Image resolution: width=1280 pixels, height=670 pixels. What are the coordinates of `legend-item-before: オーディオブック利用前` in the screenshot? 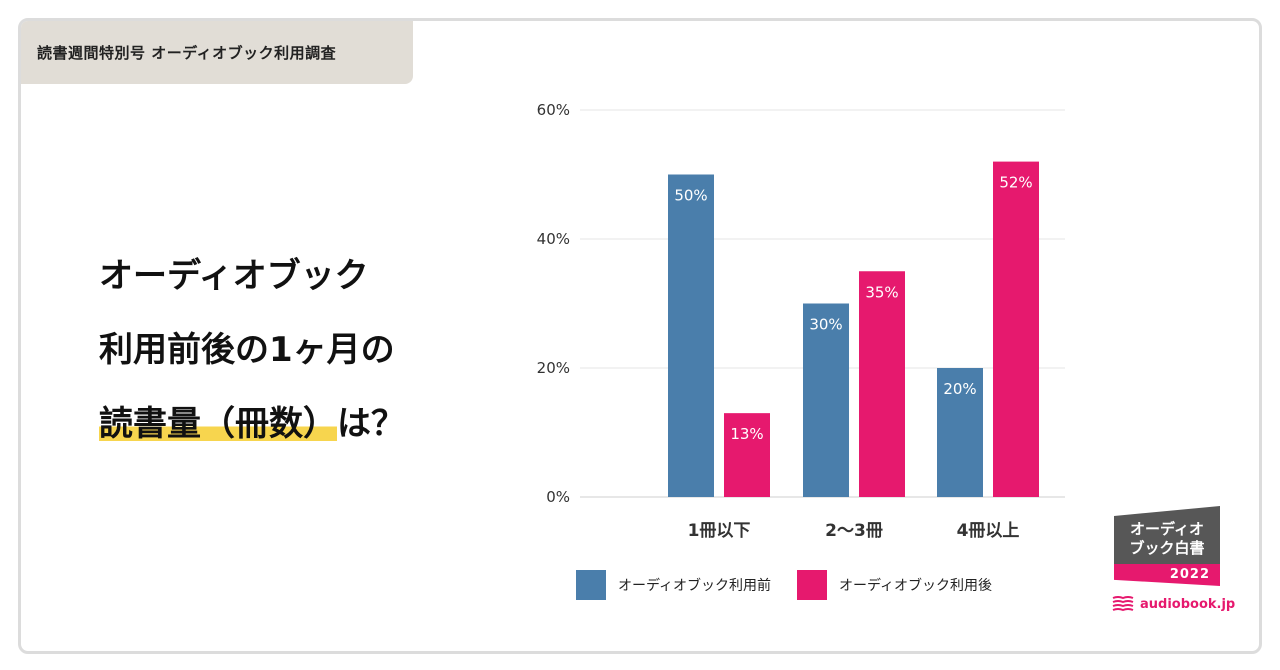 It's located at (673, 585).